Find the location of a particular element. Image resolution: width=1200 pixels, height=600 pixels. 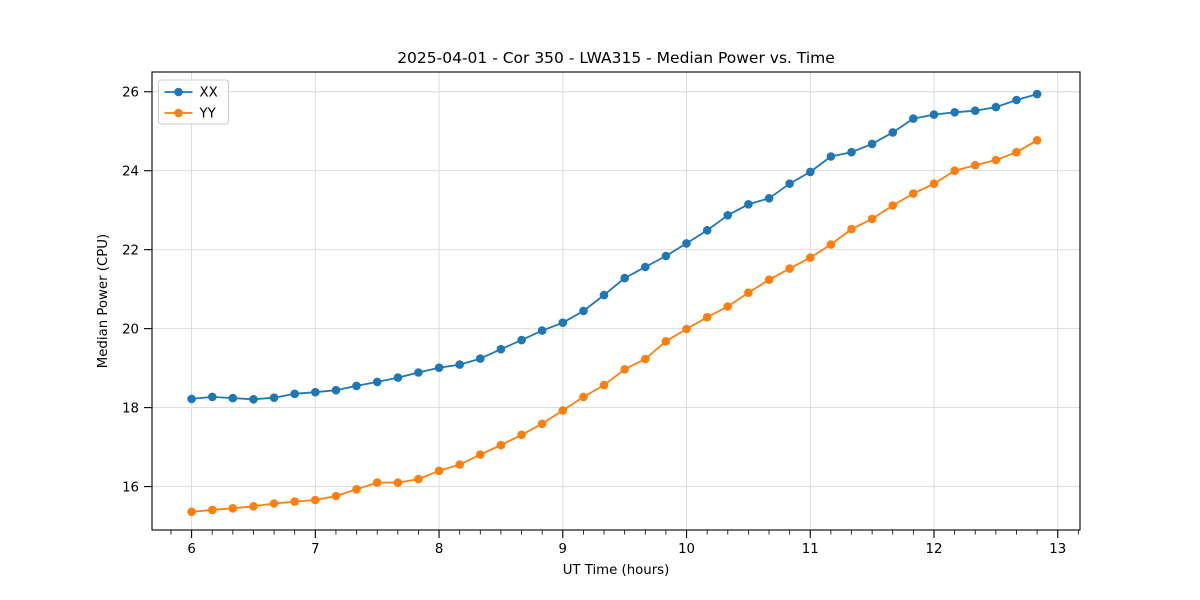

x-tick-label: 6 is located at coordinates (191, 549).